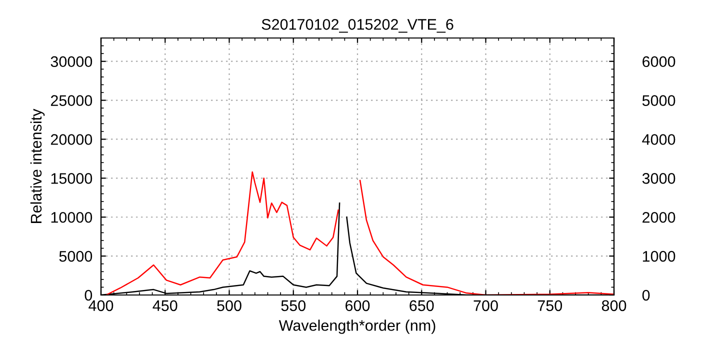 The width and height of the screenshot is (712, 356). What do you see at coordinates (293, 306) in the screenshot?
I see `x-tick-label: 550` at bounding box center [293, 306].